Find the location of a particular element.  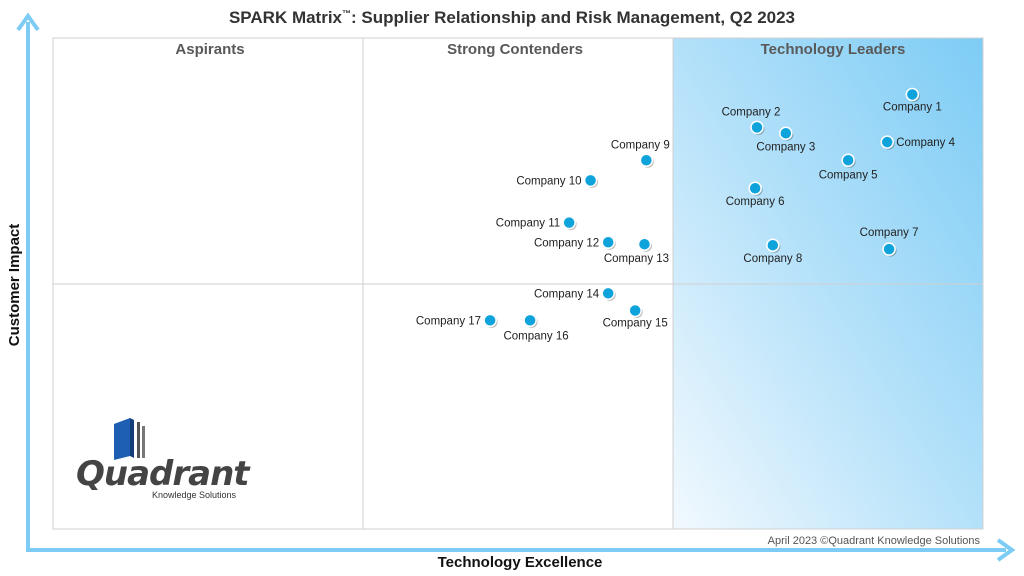

copyright-note: April 2023 ©Quadrant Knowledge Solutions is located at coordinates (873, 541).